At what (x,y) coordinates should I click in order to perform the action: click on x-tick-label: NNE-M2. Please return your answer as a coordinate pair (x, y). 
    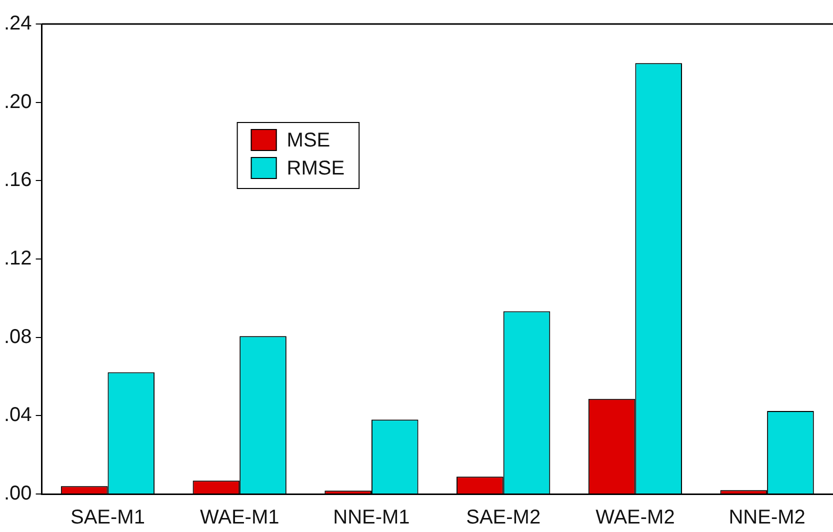
    Looking at the image, I should click on (767, 517).